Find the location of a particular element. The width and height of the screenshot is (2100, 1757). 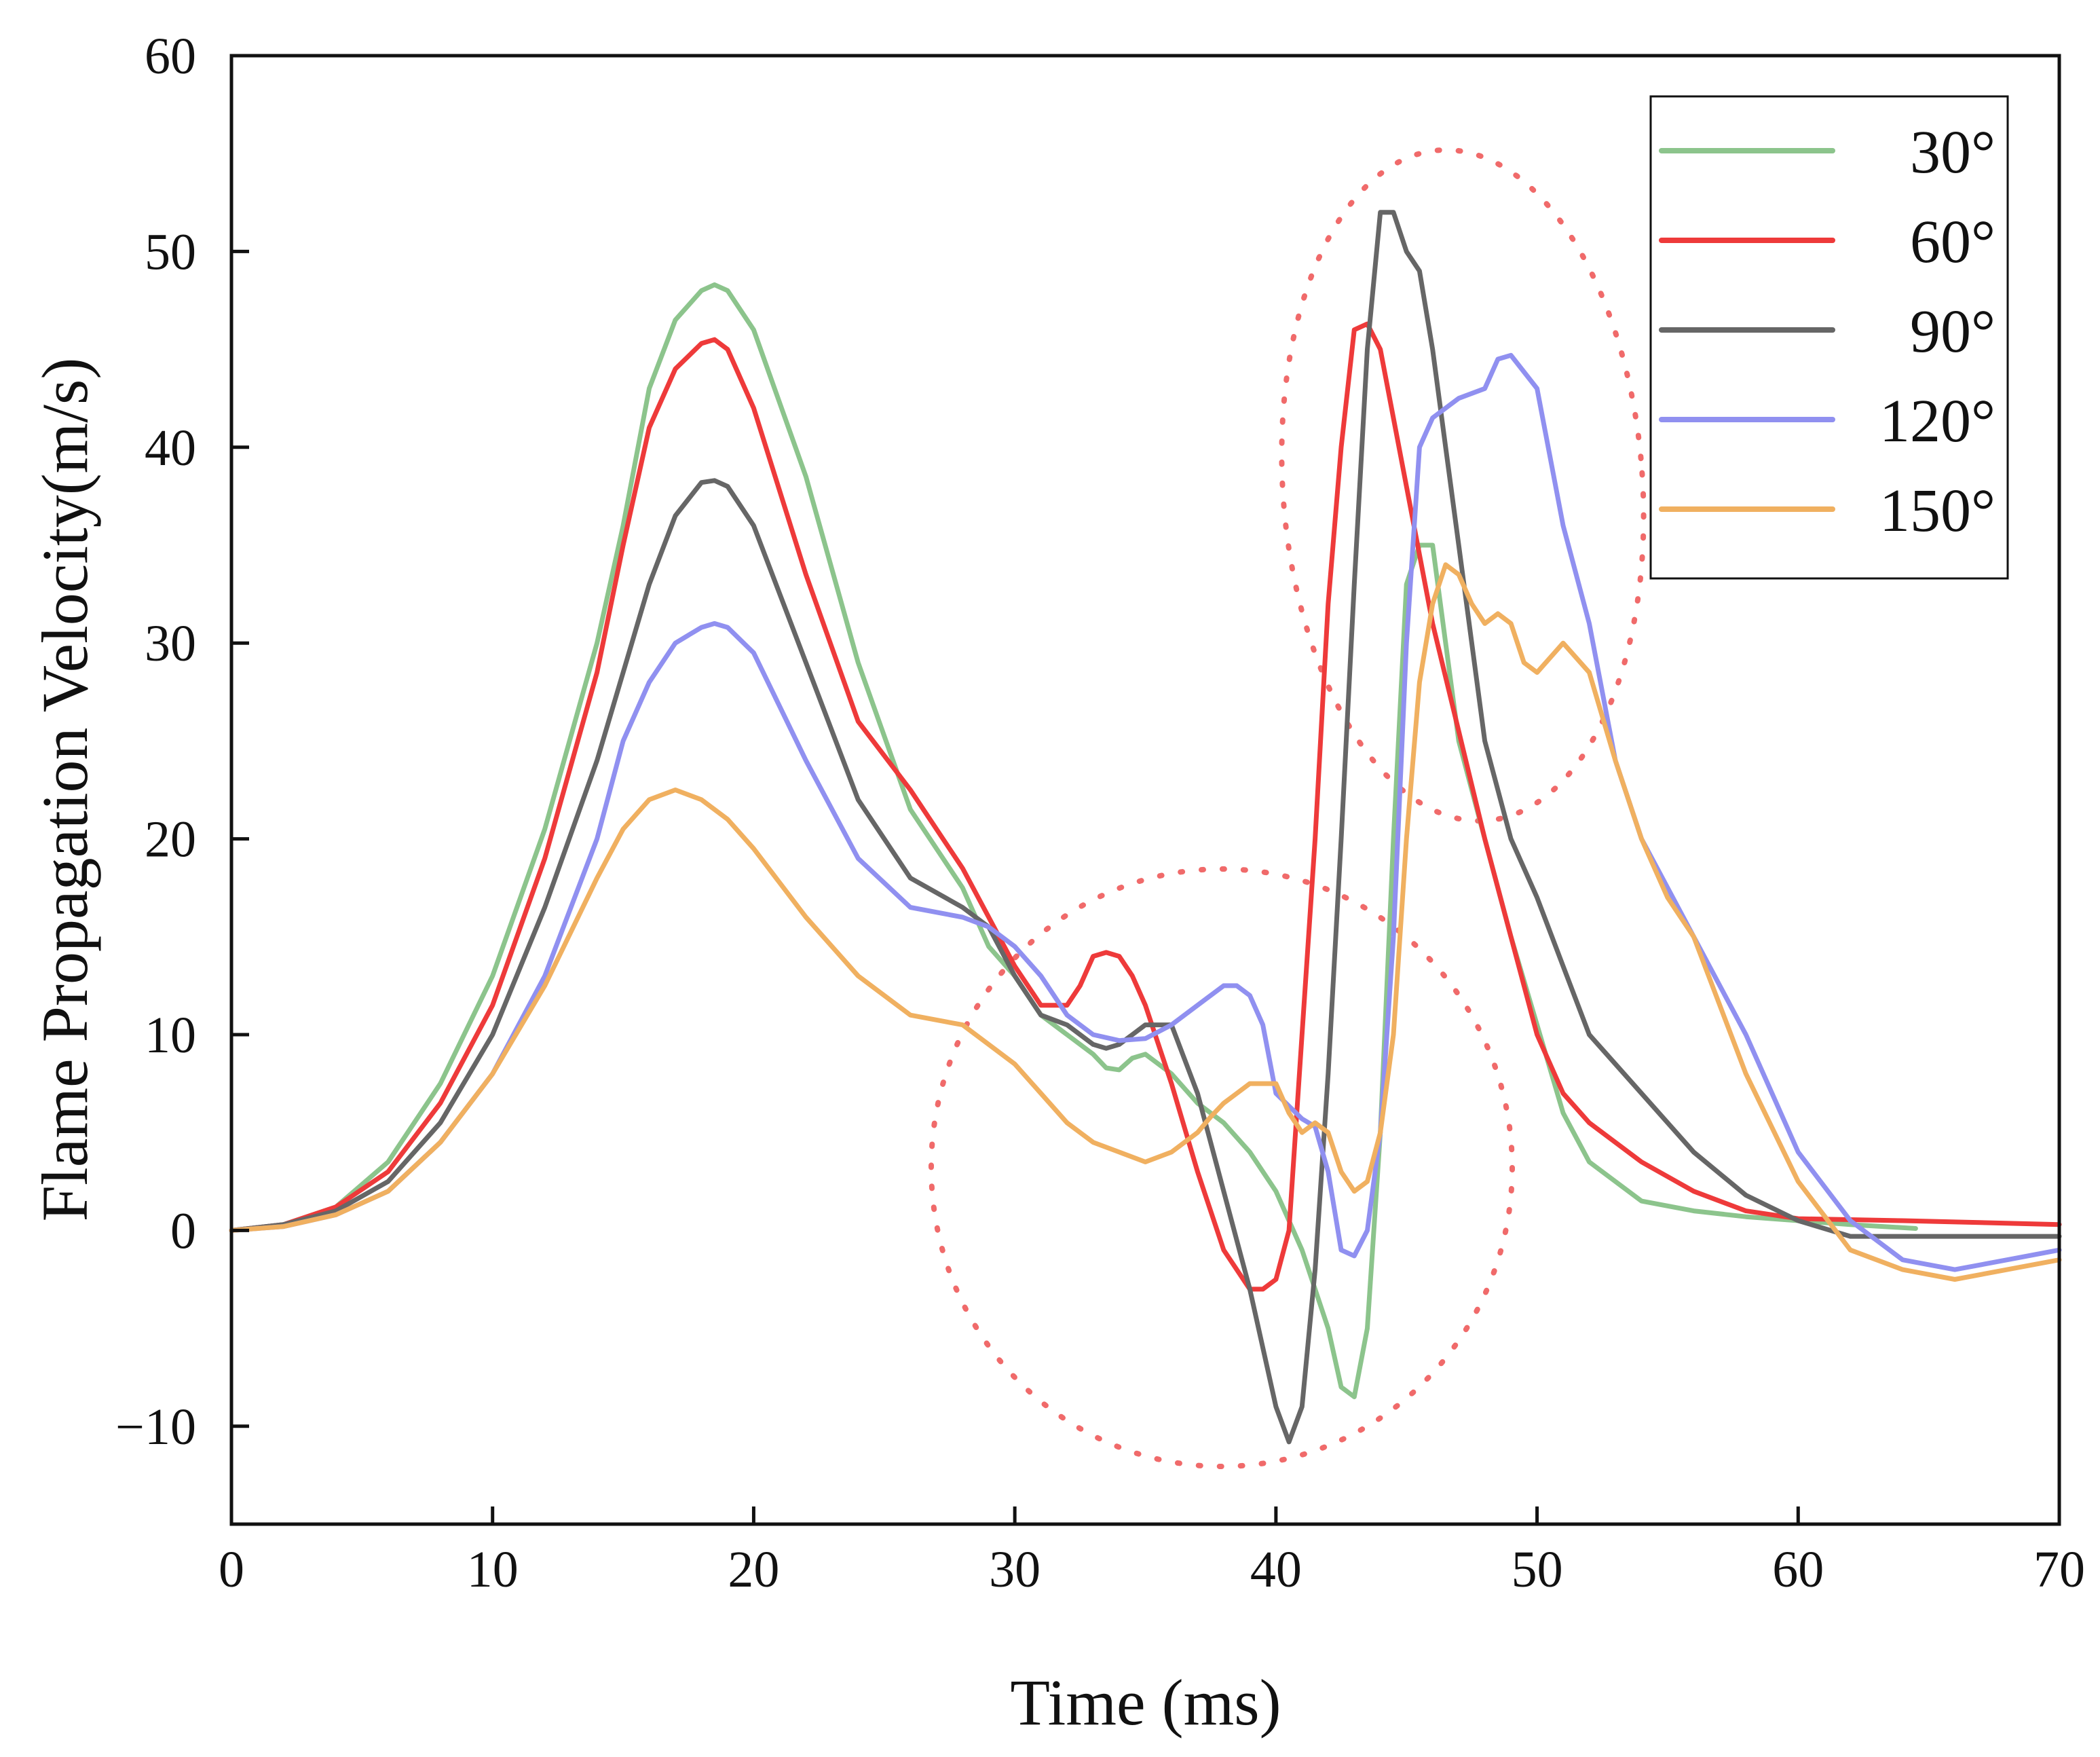

y-tick-label: 10 is located at coordinates (171, 1035).